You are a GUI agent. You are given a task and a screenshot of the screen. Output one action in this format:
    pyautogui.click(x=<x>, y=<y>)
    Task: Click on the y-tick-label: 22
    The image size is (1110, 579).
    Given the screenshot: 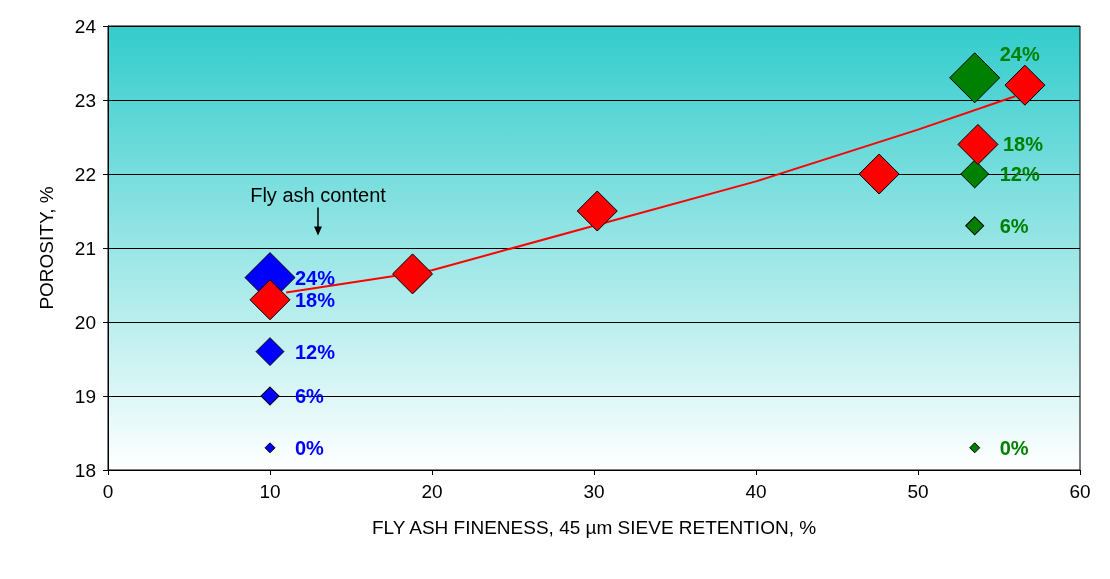 What is the action you would take?
    pyautogui.click(x=85, y=174)
    